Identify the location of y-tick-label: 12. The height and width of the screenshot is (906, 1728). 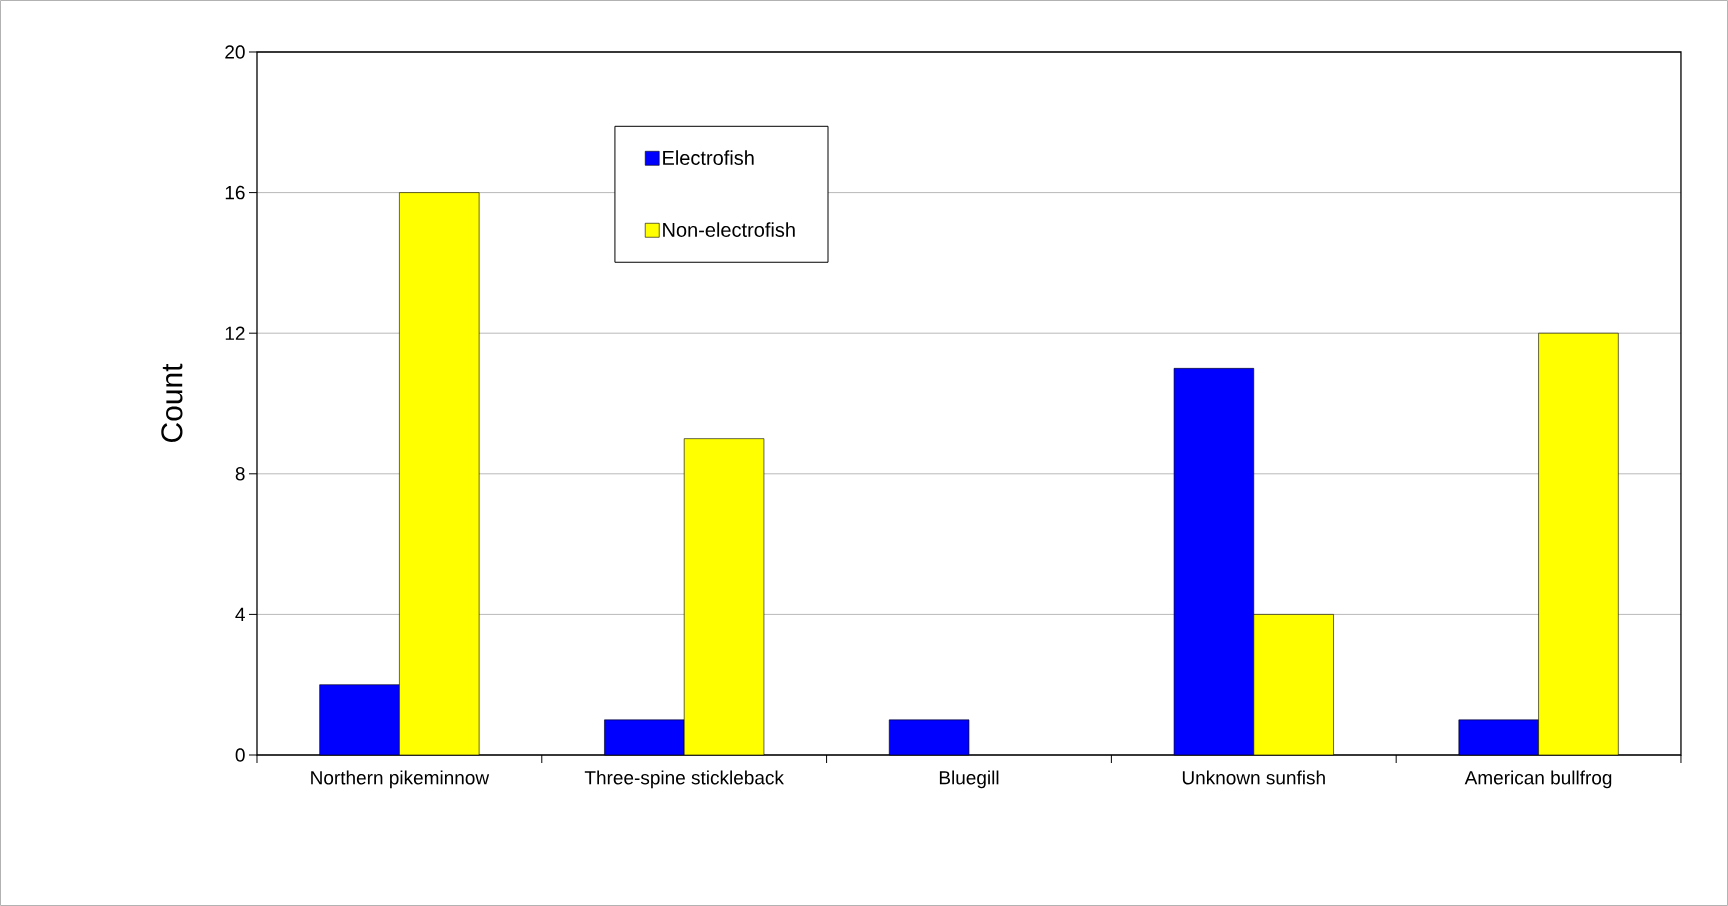
(235, 333).